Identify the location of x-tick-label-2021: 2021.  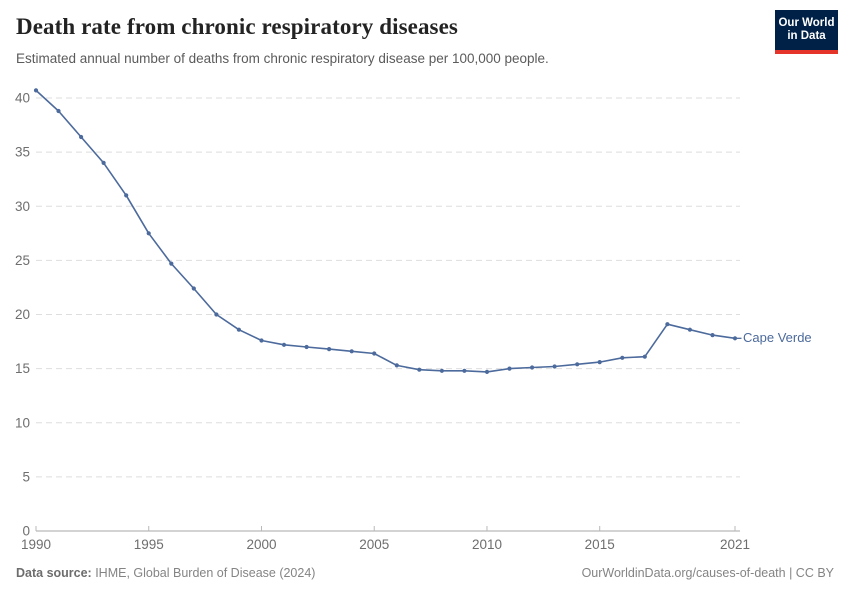
(735, 544).